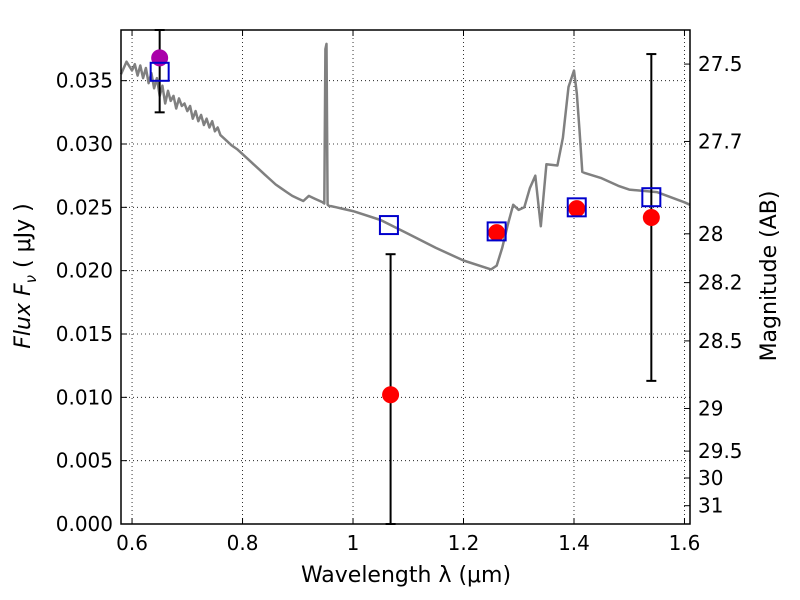  Describe the element at coordinates (23, 316) in the screenshot. I see `y-axis-label-main: Flux F` at that location.